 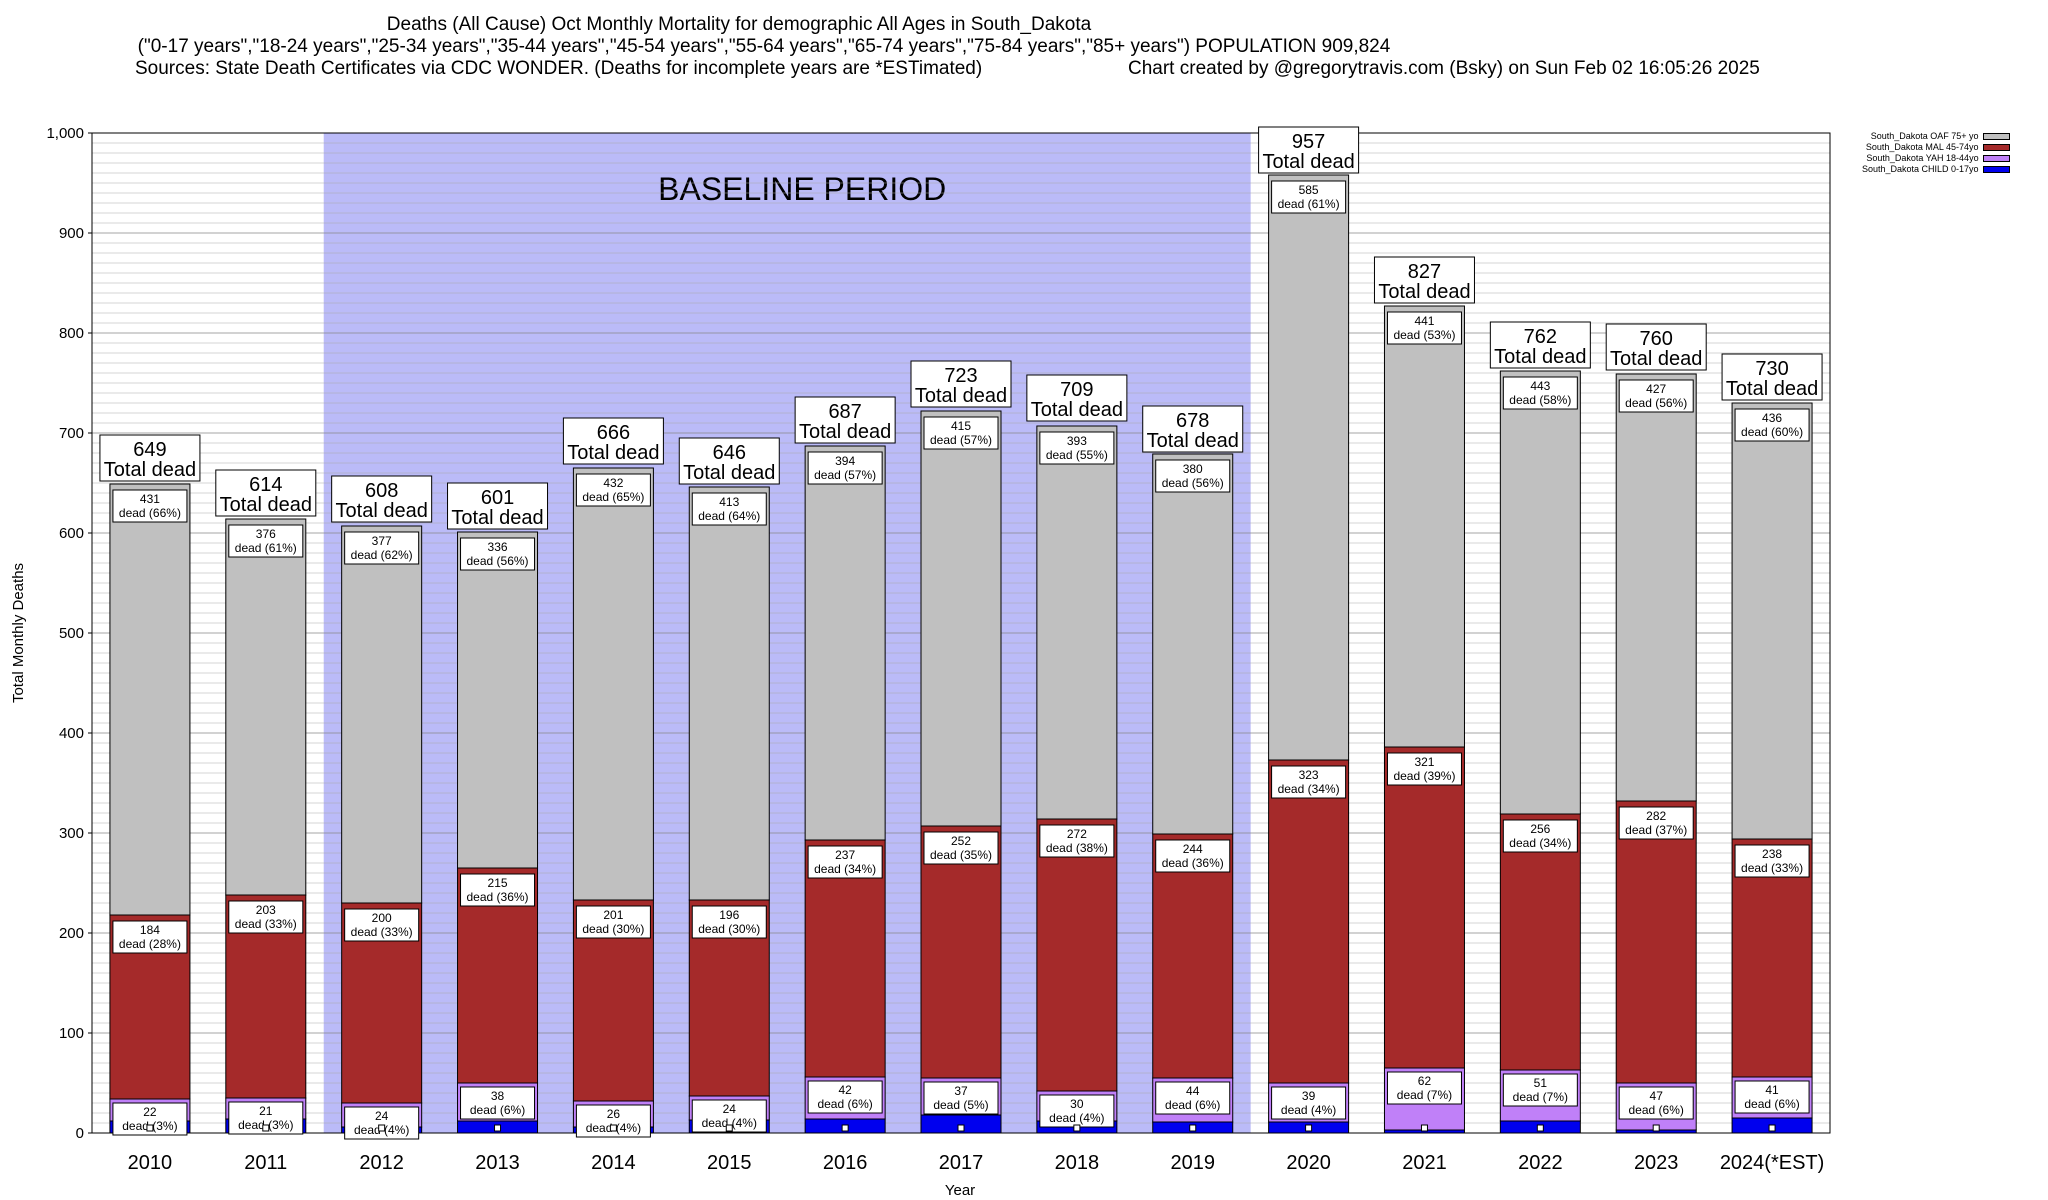 I want to click on segment-percent-label: dead (37%), so click(x=1656, y=830).